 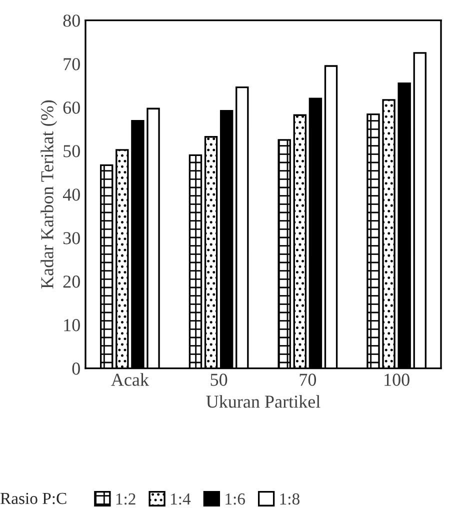 I want to click on y-tick-label: 30, so click(x=71, y=238).